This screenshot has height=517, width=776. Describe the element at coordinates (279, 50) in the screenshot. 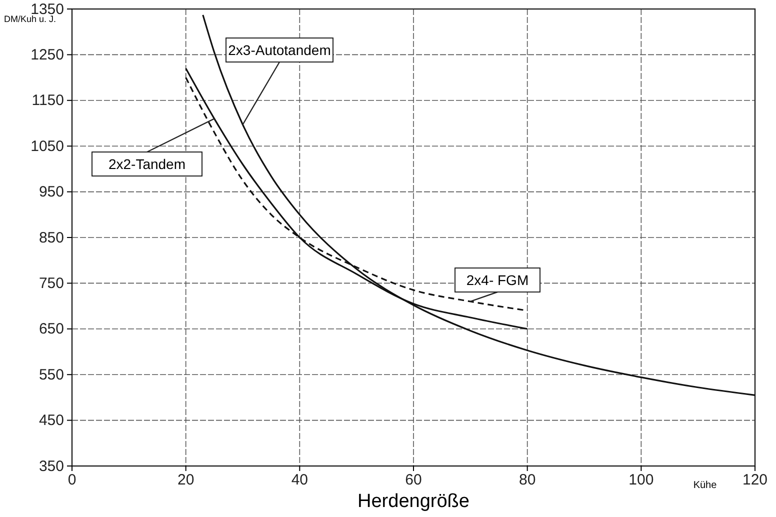

I see `series-label: 2x3-Autotandem` at that location.